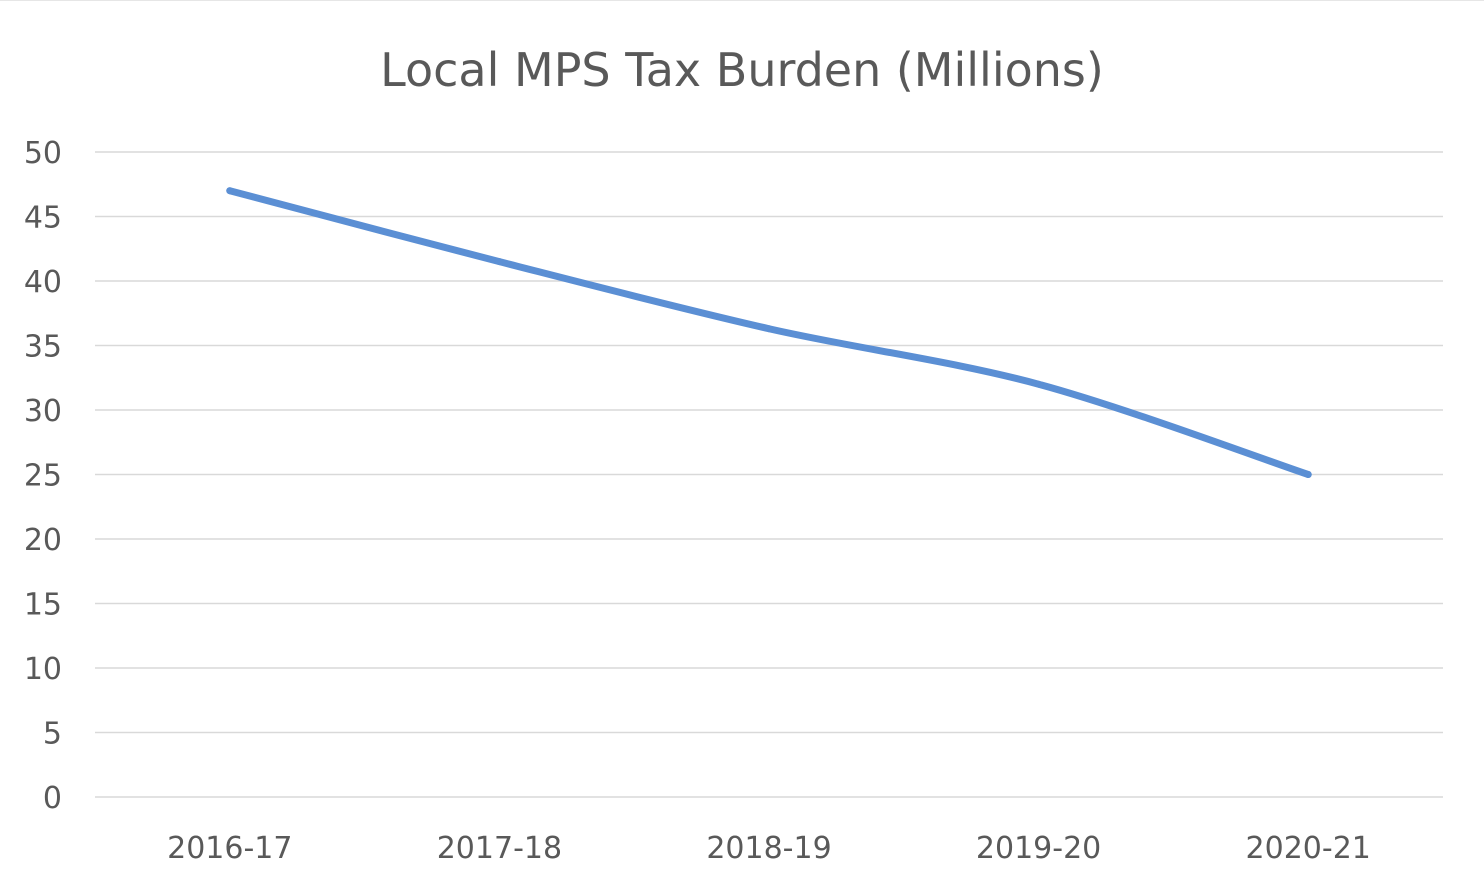  I want to click on x-tick-label-2020-21: 2020-21, so click(1308, 848).